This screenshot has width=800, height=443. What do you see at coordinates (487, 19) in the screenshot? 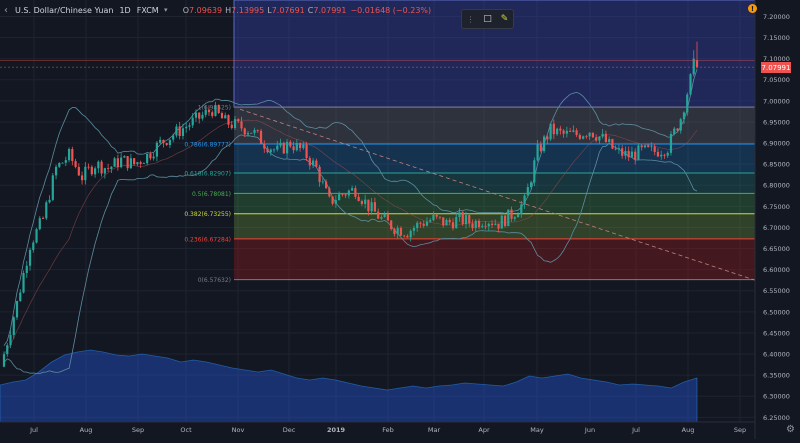
I see `rectangle-icon: □` at bounding box center [487, 19].